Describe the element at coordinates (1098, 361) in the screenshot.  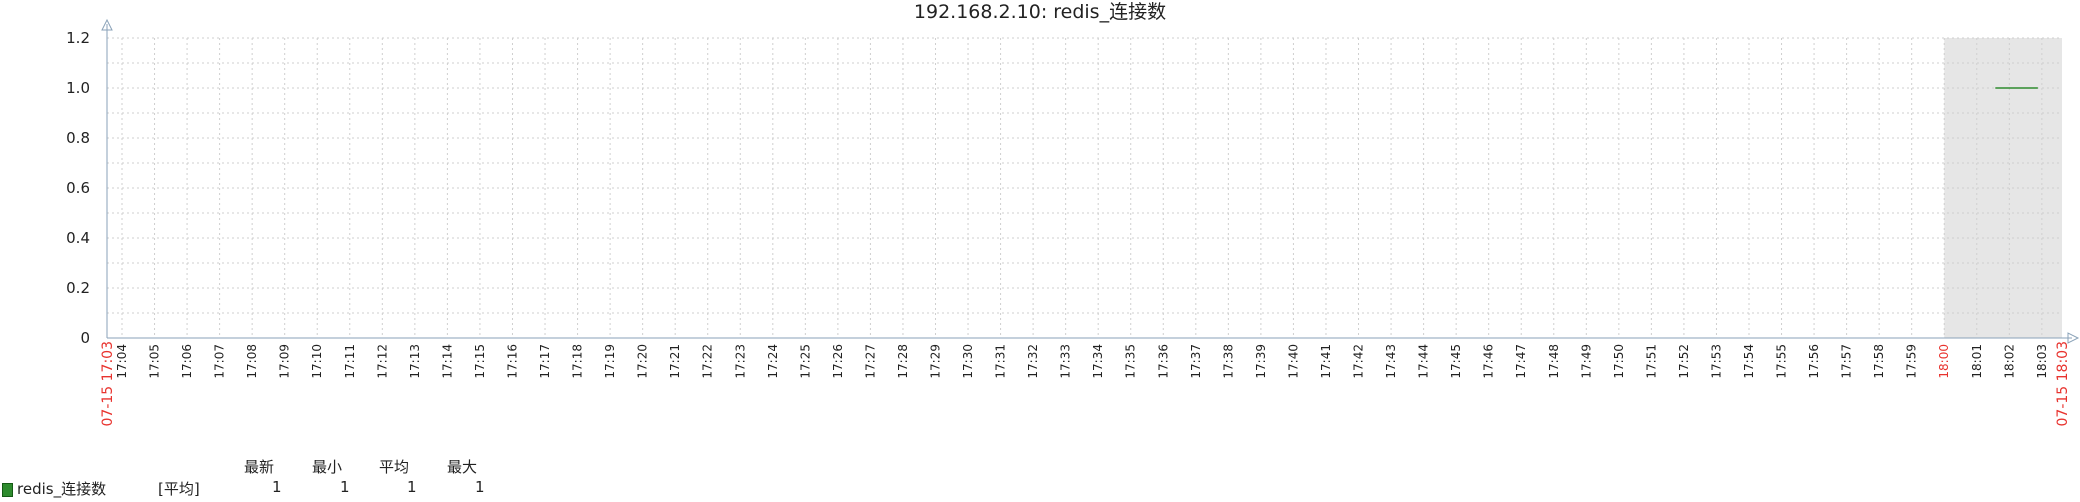
I see `x-tick-label: 17:34` at that location.